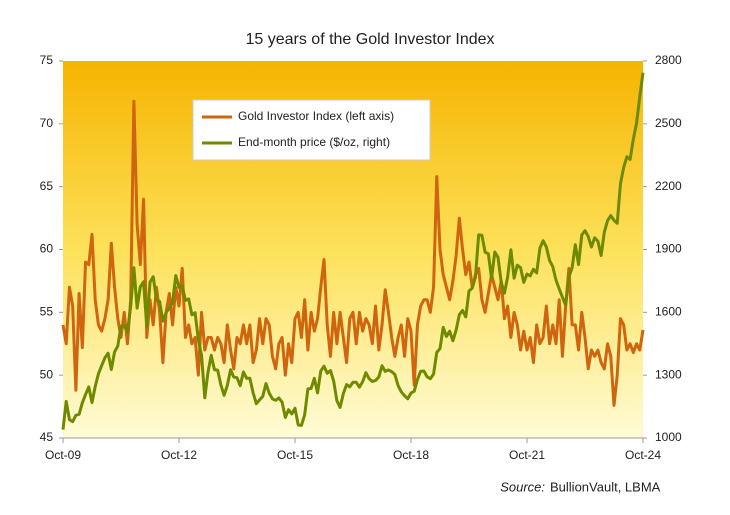 The height and width of the screenshot is (515, 730). Describe the element at coordinates (295, 455) in the screenshot. I see `x-tick-label: Oct-15` at that location.